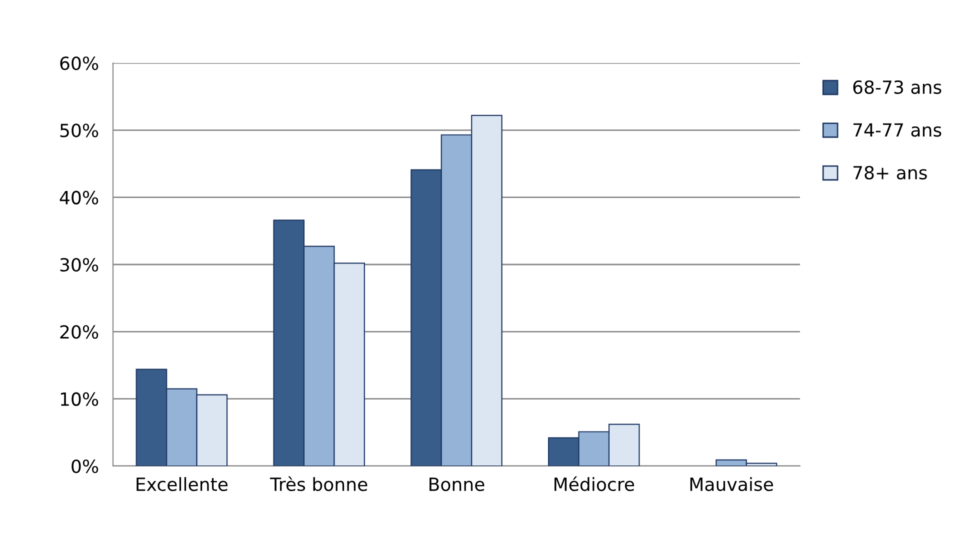  Describe the element at coordinates (79, 197) in the screenshot. I see `y-tick-label: 40%` at that location.